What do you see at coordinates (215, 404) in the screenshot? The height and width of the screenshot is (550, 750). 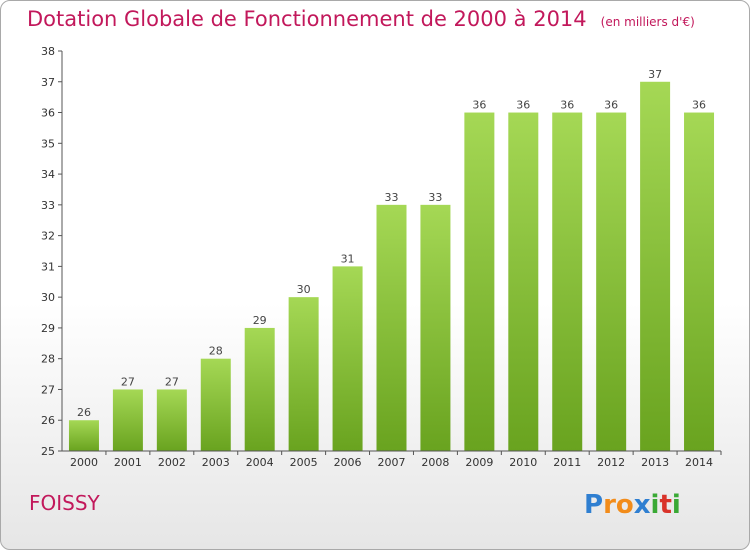 I see `bar-2003` at bounding box center [215, 404].